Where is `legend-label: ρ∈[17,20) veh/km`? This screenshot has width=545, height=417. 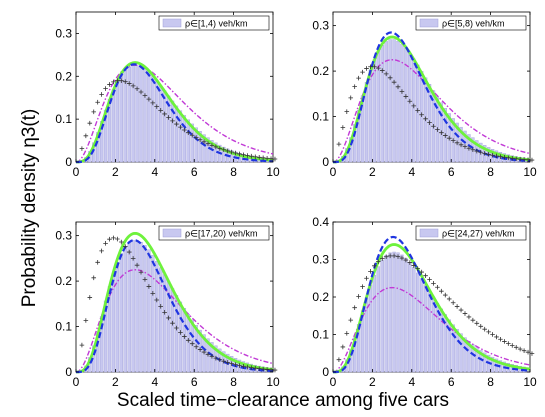 legend-label: ρ∈[17,20) veh/km is located at coordinates (221, 234).